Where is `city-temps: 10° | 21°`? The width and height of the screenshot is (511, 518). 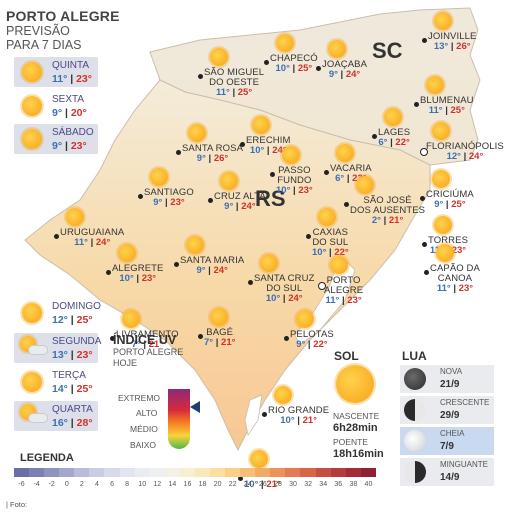 city-temps: 10° | 21° is located at coordinates (298, 421).